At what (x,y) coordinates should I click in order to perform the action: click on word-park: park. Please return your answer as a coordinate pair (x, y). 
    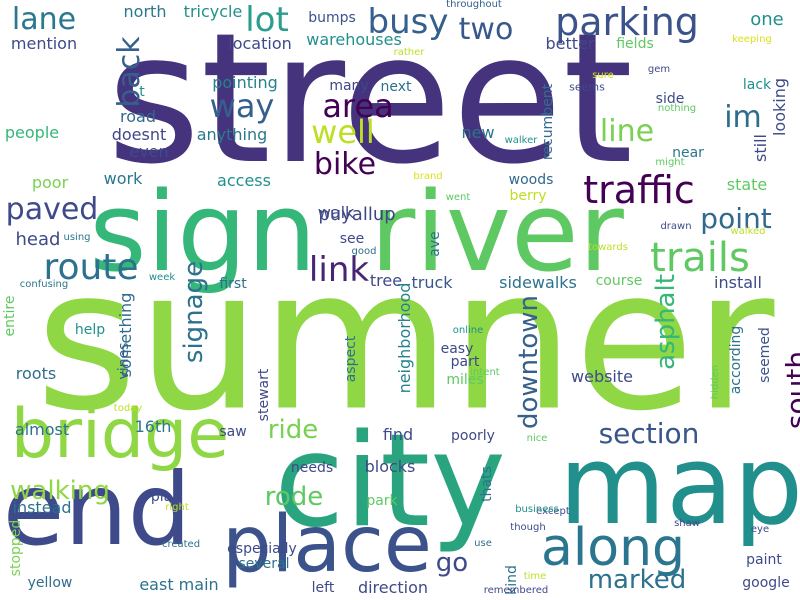
    Looking at the image, I should click on (382, 501).